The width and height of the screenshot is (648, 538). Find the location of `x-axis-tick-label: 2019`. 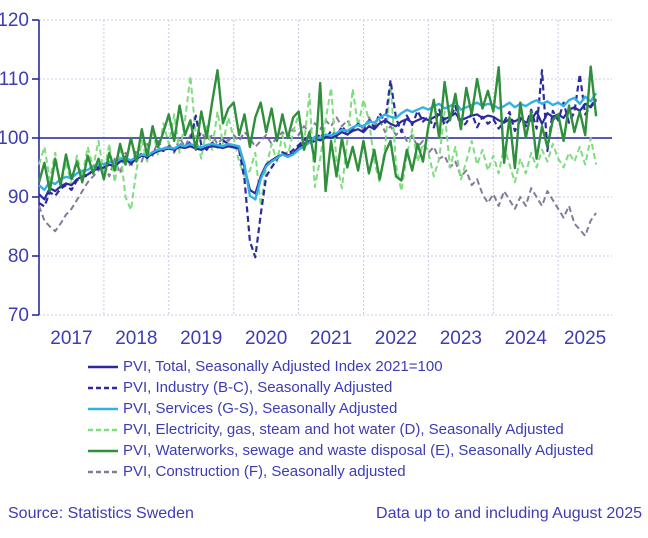

x-axis-tick-label: 2019 is located at coordinates (201, 338).